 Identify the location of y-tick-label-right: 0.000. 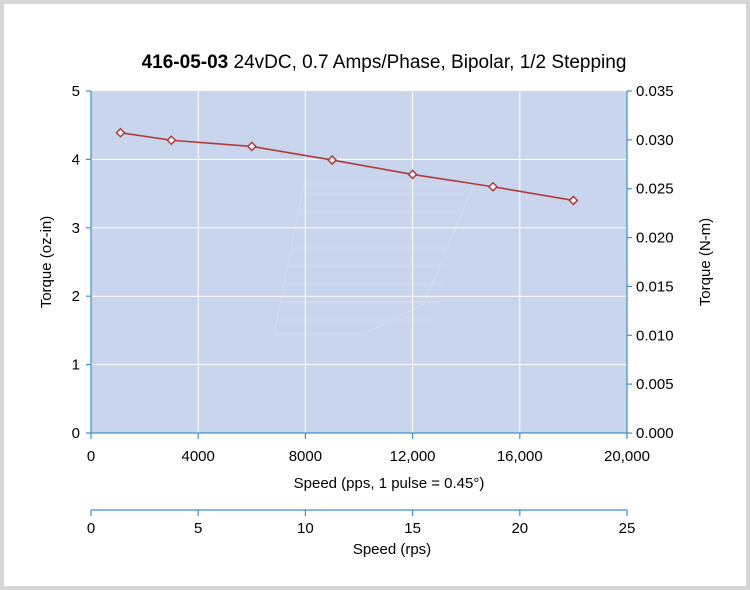
(655, 433).